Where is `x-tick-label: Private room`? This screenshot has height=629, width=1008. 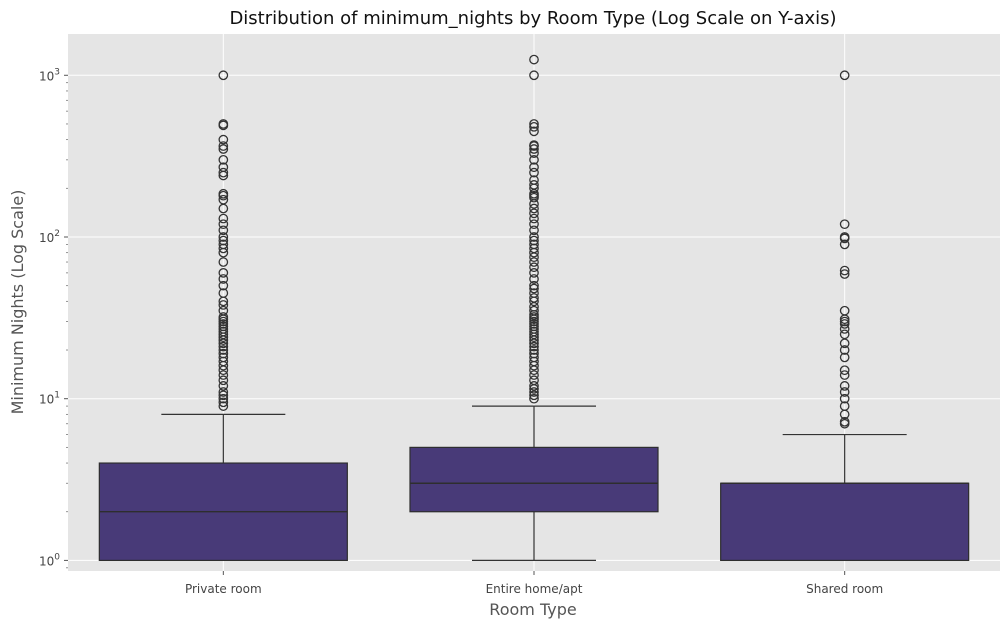 x-tick-label: Private room is located at coordinates (223, 589).